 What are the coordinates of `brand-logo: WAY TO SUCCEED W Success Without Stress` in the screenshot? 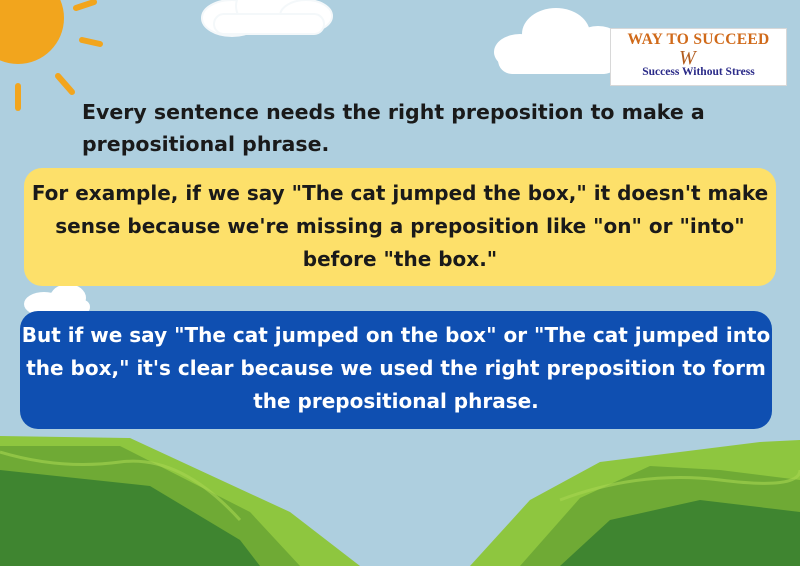 It's located at (698, 57).